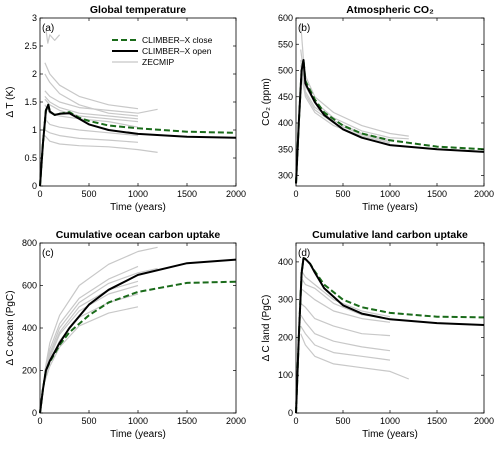 This screenshot has height=449, width=500. Describe the element at coordinates (10, 102) in the screenshot. I see `y-axis-label: Δ T (K)` at that location.